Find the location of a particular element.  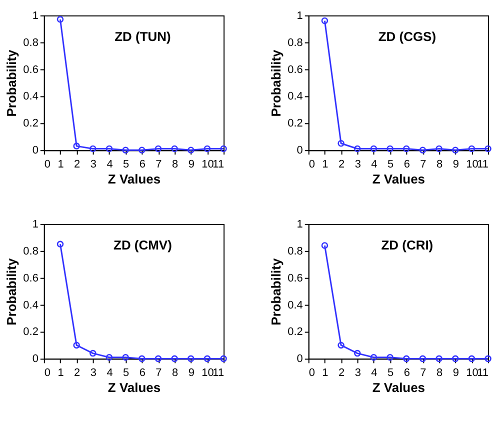

text: ZD (CRI) is located at coordinates (407, 245).